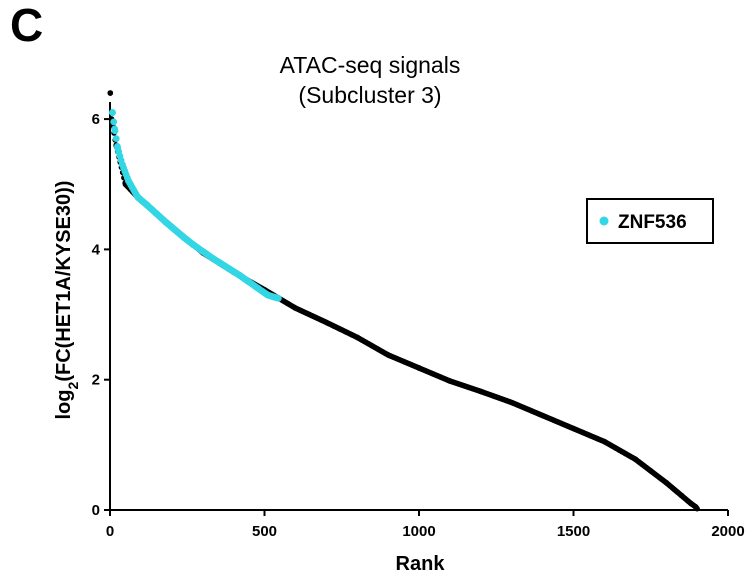 This screenshot has height=579, width=751. I want to click on x-tick-label: 2000, so click(727, 531).